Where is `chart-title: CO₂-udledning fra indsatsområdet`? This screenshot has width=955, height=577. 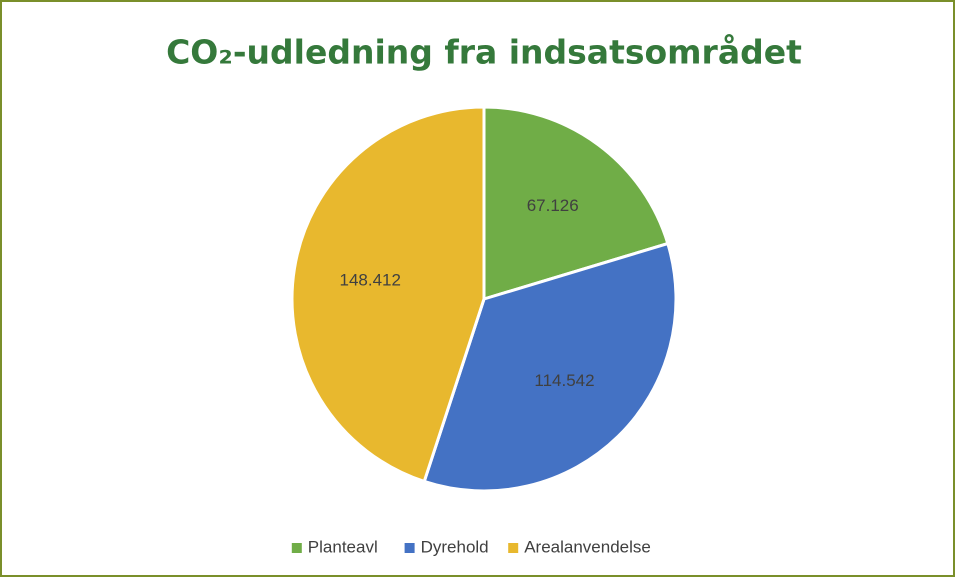 chart-title: CO₂-udledning fra indsatsområdet is located at coordinates (484, 52).